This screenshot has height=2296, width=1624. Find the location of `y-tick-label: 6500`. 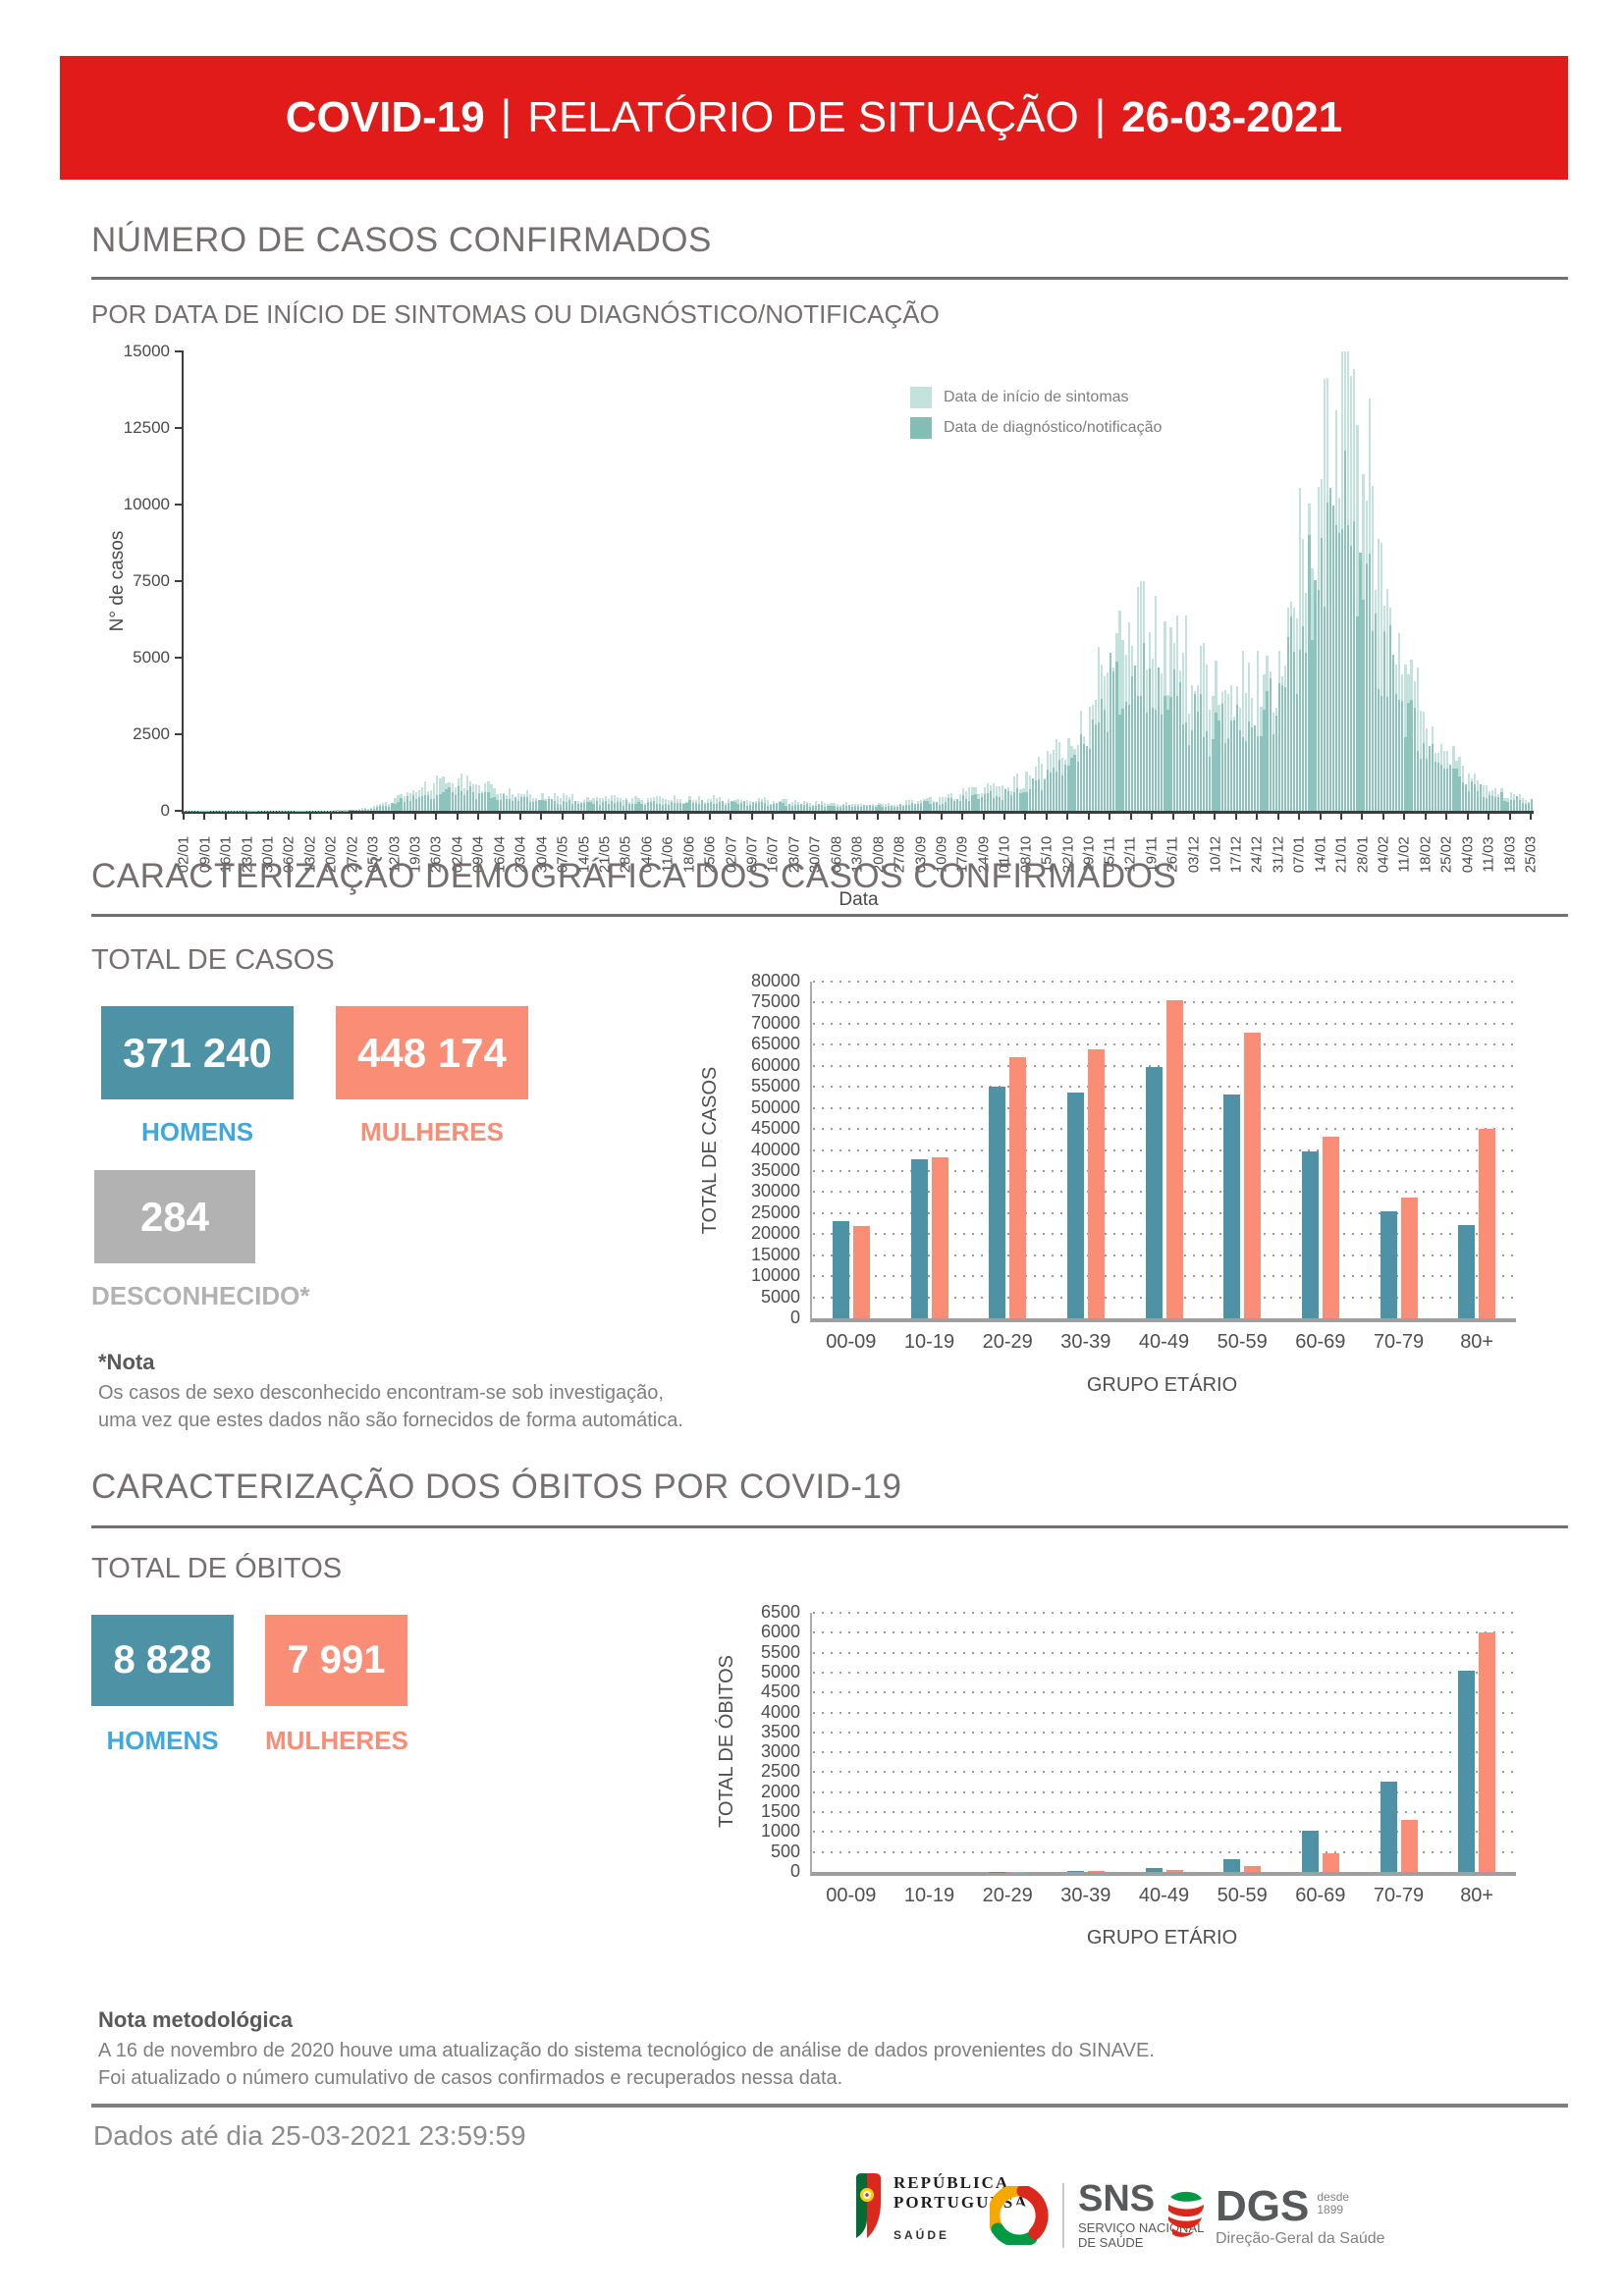

y-tick-label: 6500 is located at coordinates (780, 1612).